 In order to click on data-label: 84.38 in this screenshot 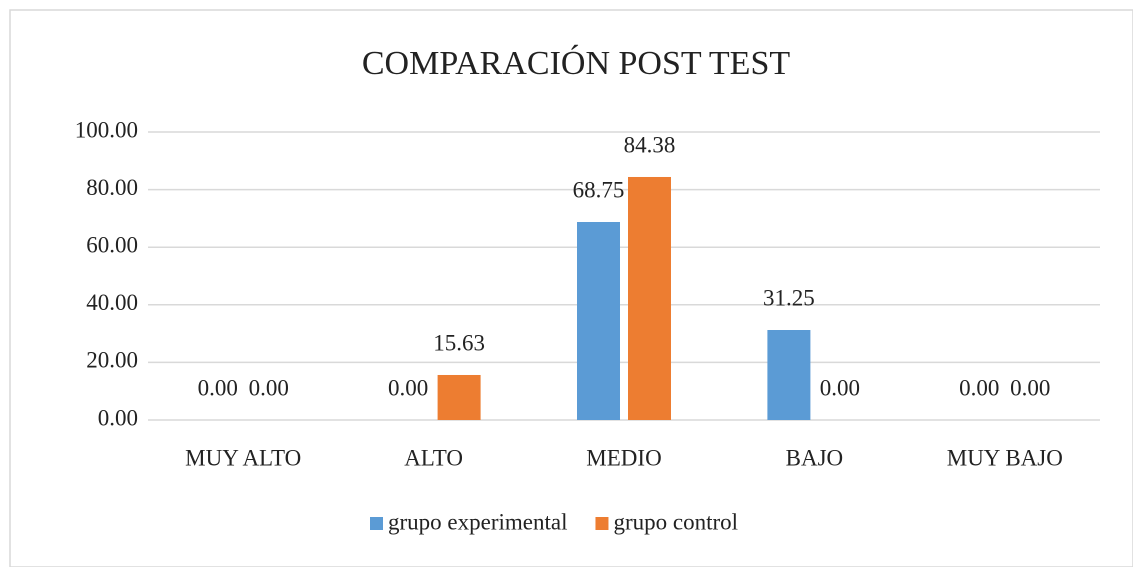, I will do `click(650, 144)`.